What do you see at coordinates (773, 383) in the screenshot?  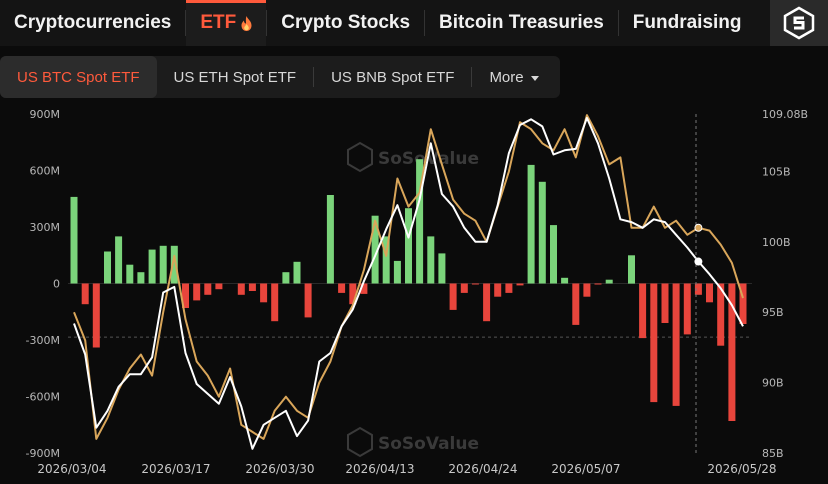 I see `right-tick-label: 90B` at bounding box center [773, 383].